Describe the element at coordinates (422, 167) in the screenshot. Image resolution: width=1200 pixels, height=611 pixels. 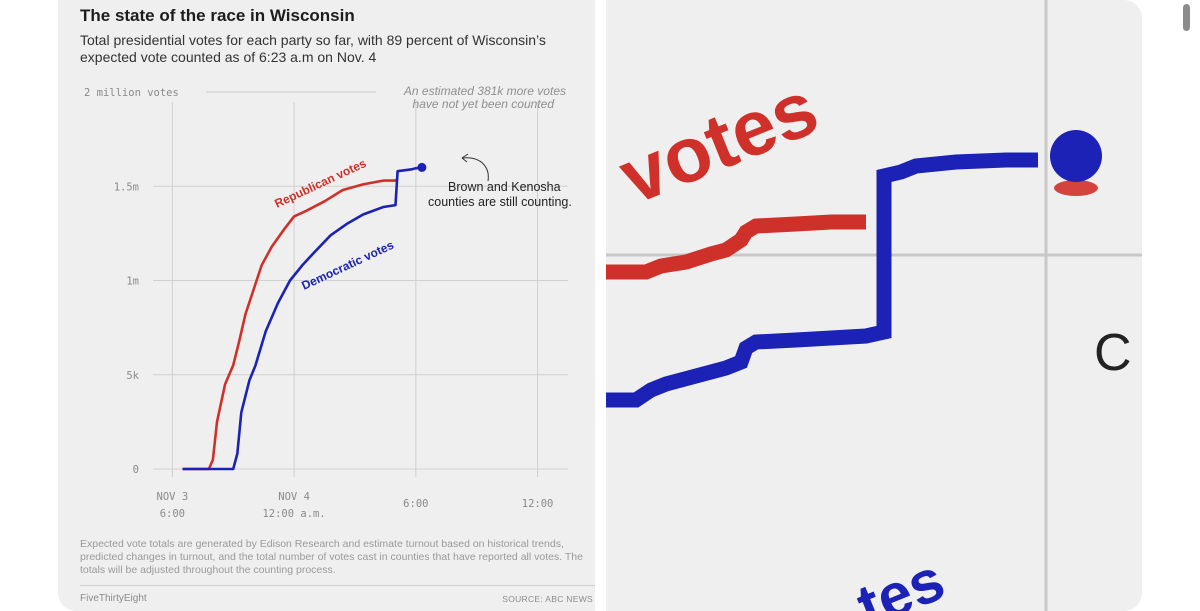
I see `democratic-endpoint-dot` at that location.